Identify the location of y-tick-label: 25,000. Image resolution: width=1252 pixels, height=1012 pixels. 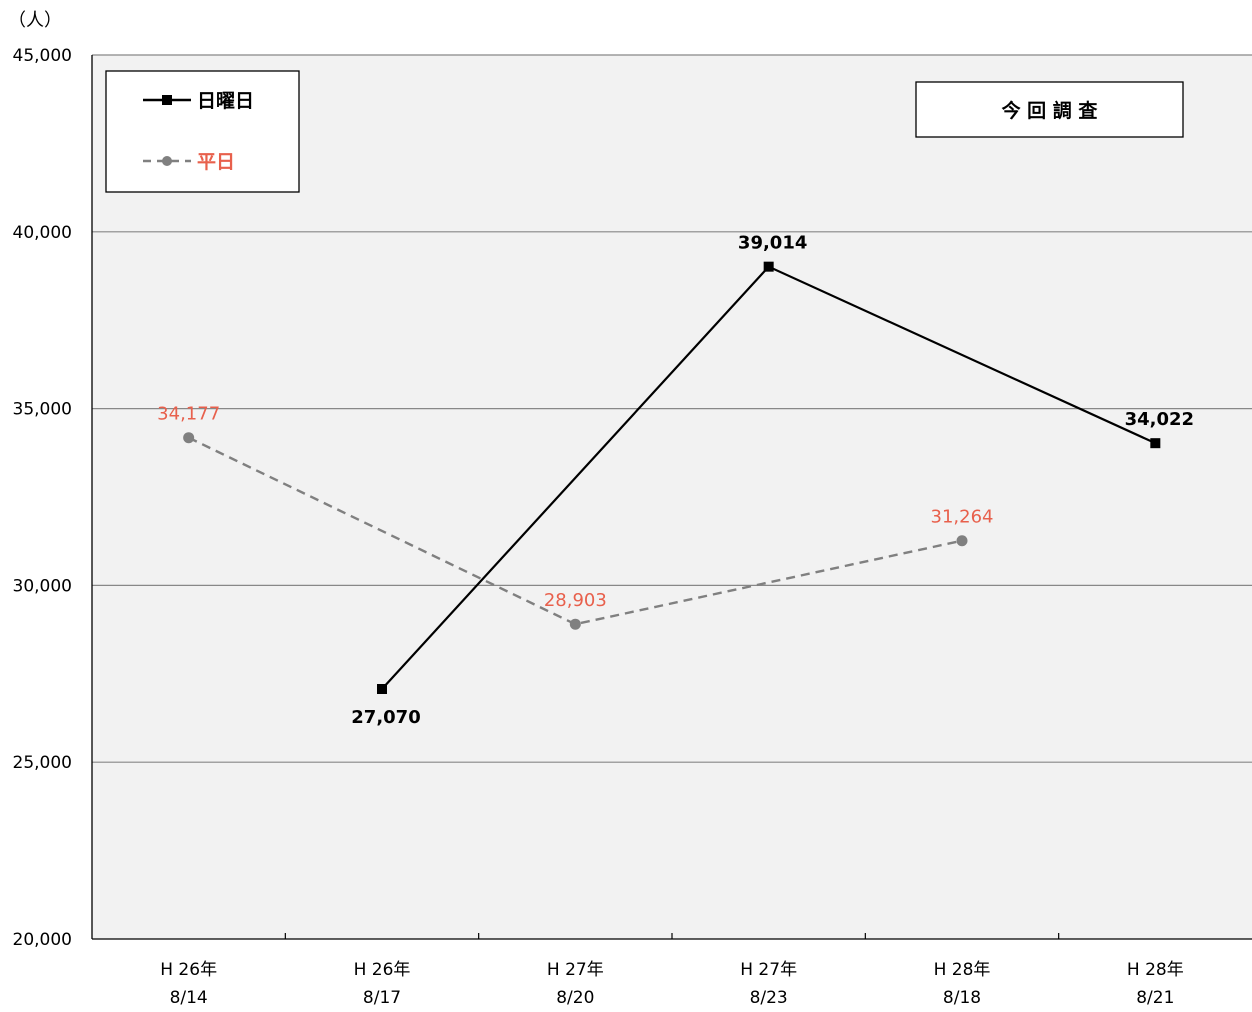
(42, 763).